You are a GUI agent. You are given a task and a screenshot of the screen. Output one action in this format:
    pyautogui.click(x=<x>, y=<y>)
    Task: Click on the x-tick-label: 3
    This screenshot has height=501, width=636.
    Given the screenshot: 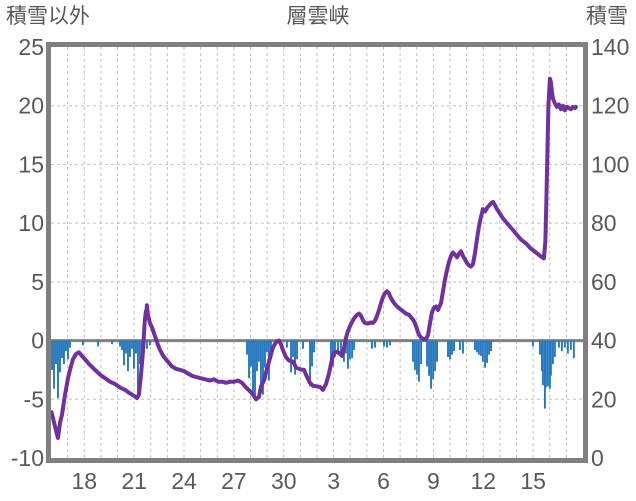 What is the action you would take?
    pyautogui.click(x=333, y=481)
    